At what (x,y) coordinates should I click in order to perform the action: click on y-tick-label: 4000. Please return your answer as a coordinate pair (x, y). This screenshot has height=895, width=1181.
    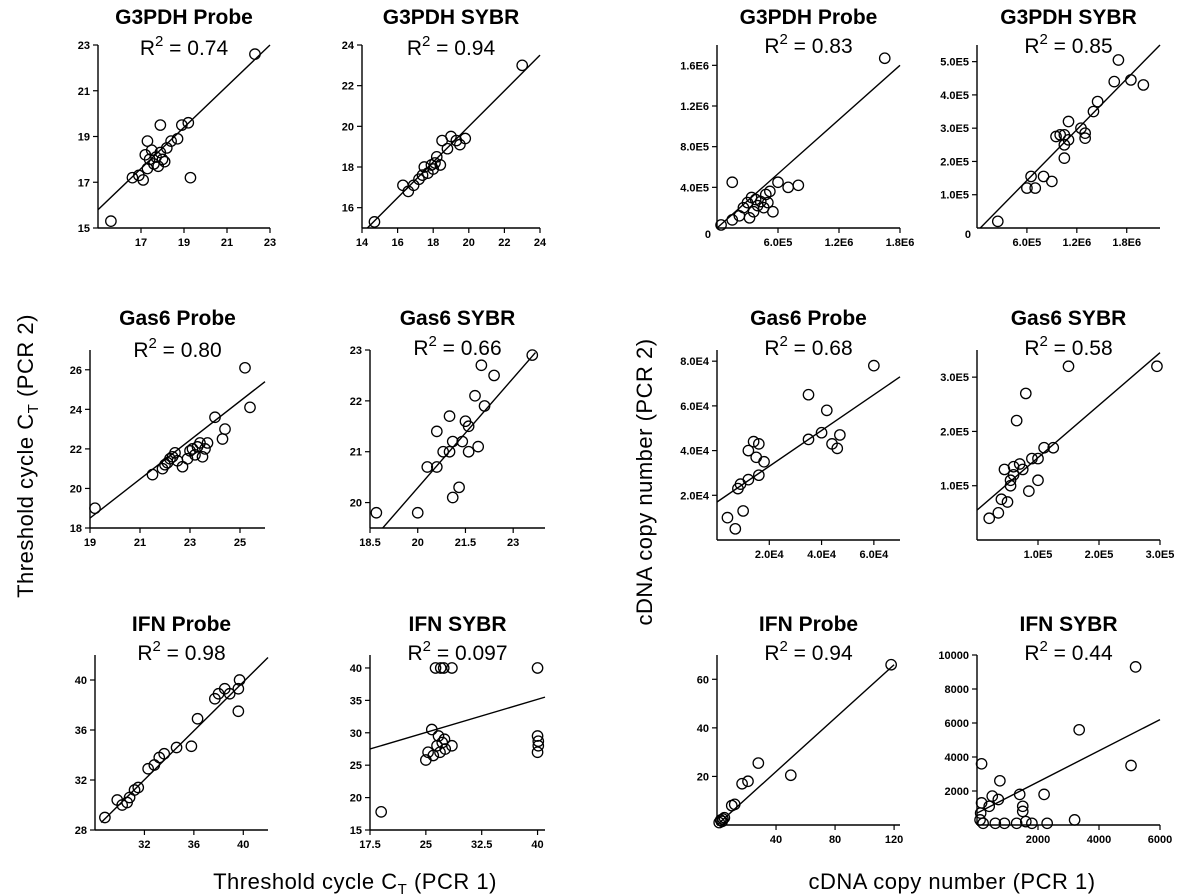
    Looking at the image, I should click on (957, 758).